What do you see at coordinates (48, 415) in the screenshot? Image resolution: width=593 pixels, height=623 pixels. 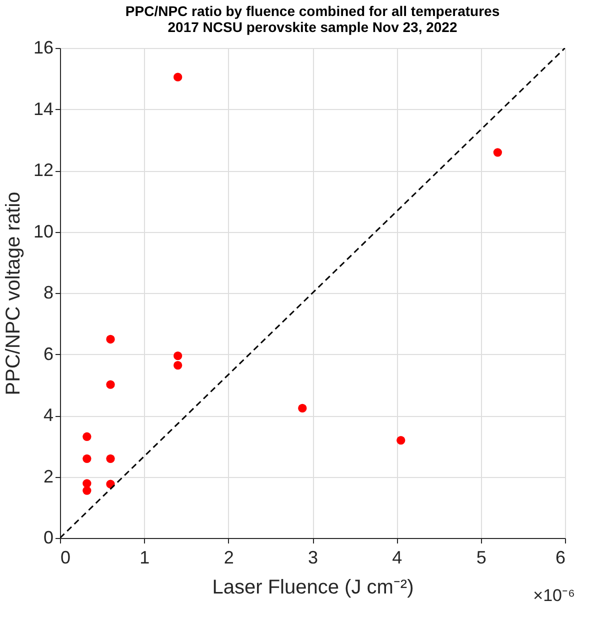 I see `y-tick-label: 4` at bounding box center [48, 415].